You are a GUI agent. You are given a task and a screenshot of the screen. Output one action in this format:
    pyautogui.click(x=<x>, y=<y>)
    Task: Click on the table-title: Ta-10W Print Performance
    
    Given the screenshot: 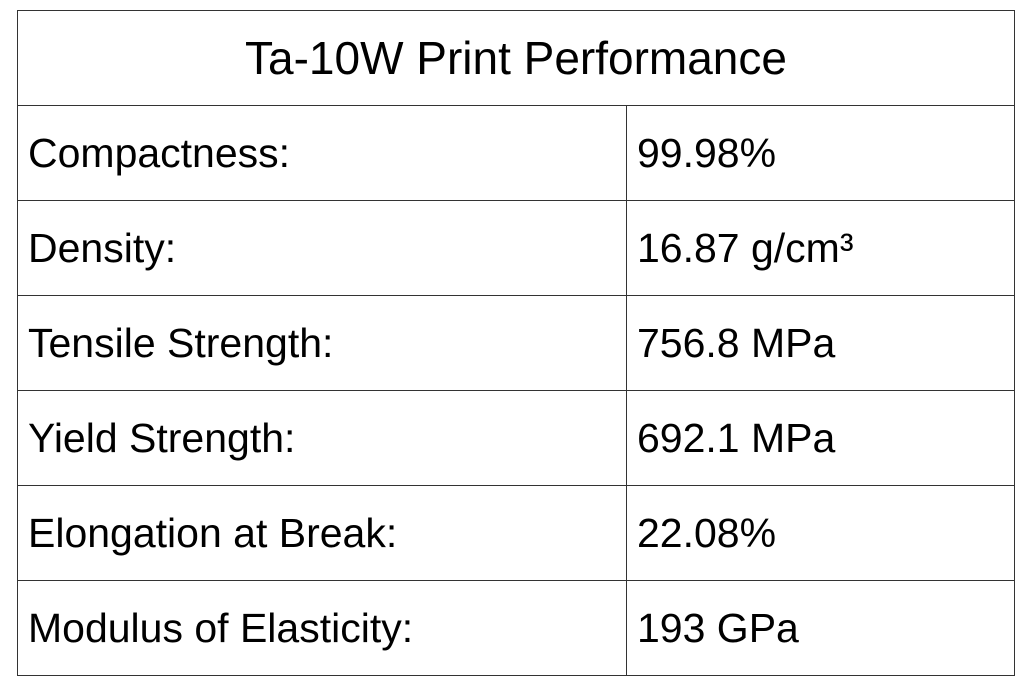 What is the action you would take?
    pyautogui.click(x=516, y=58)
    